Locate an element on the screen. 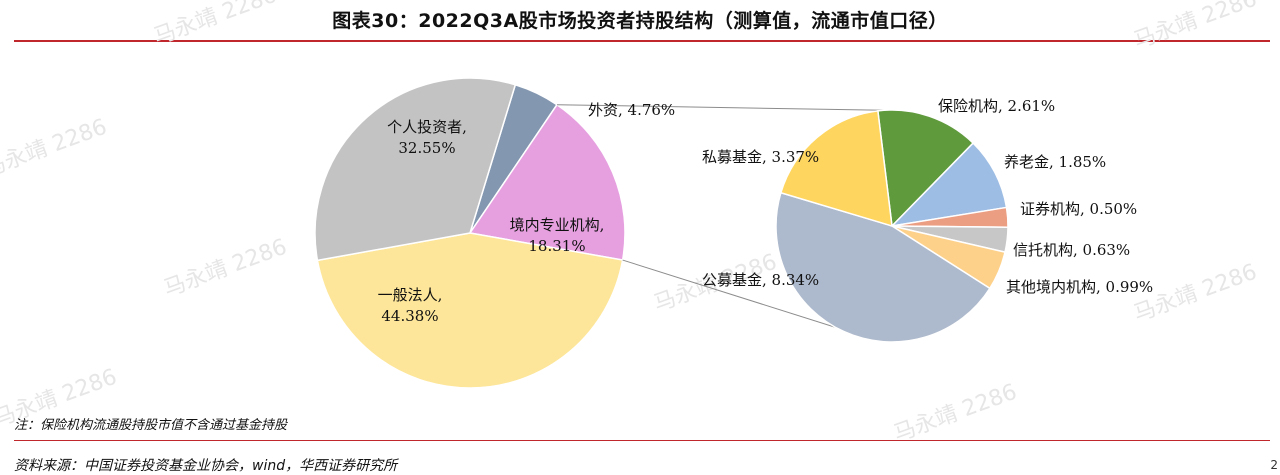 The height and width of the screenshot is (475, 1280). chart-title: 图表30：2022Q3A股市场投资者持股结构（测算值，流通市值口径） is located at coordinates (640, 21).